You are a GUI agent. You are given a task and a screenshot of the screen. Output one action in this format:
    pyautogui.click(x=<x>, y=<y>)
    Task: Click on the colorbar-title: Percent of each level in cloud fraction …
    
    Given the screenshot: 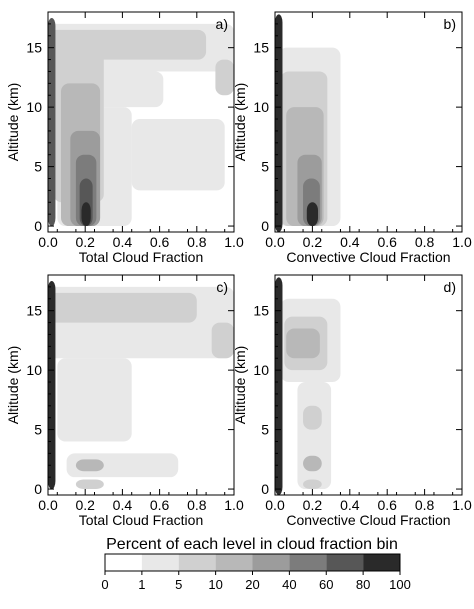 What is the action you would take?
    pyautogui.click(x=252, y=544)
    